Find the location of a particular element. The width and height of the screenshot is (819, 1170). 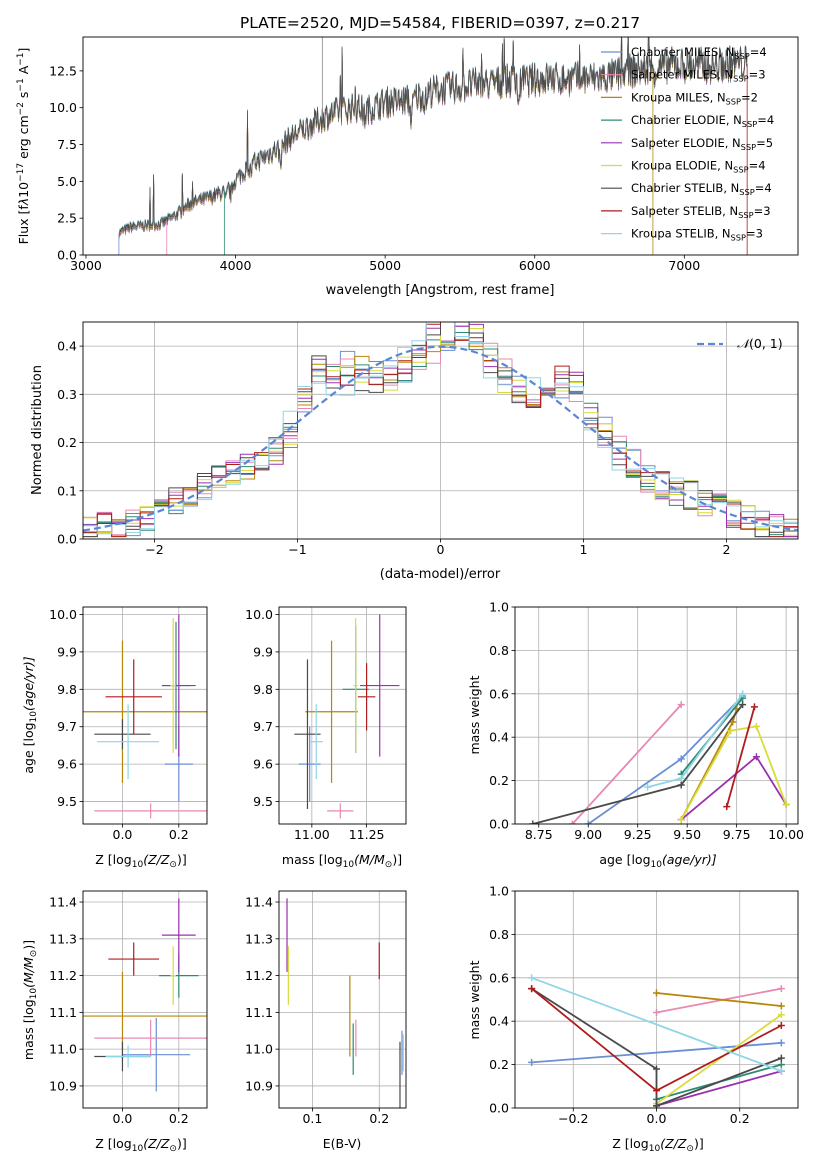

x-tick-label: 9.00 is located at coordinates (588, 834).